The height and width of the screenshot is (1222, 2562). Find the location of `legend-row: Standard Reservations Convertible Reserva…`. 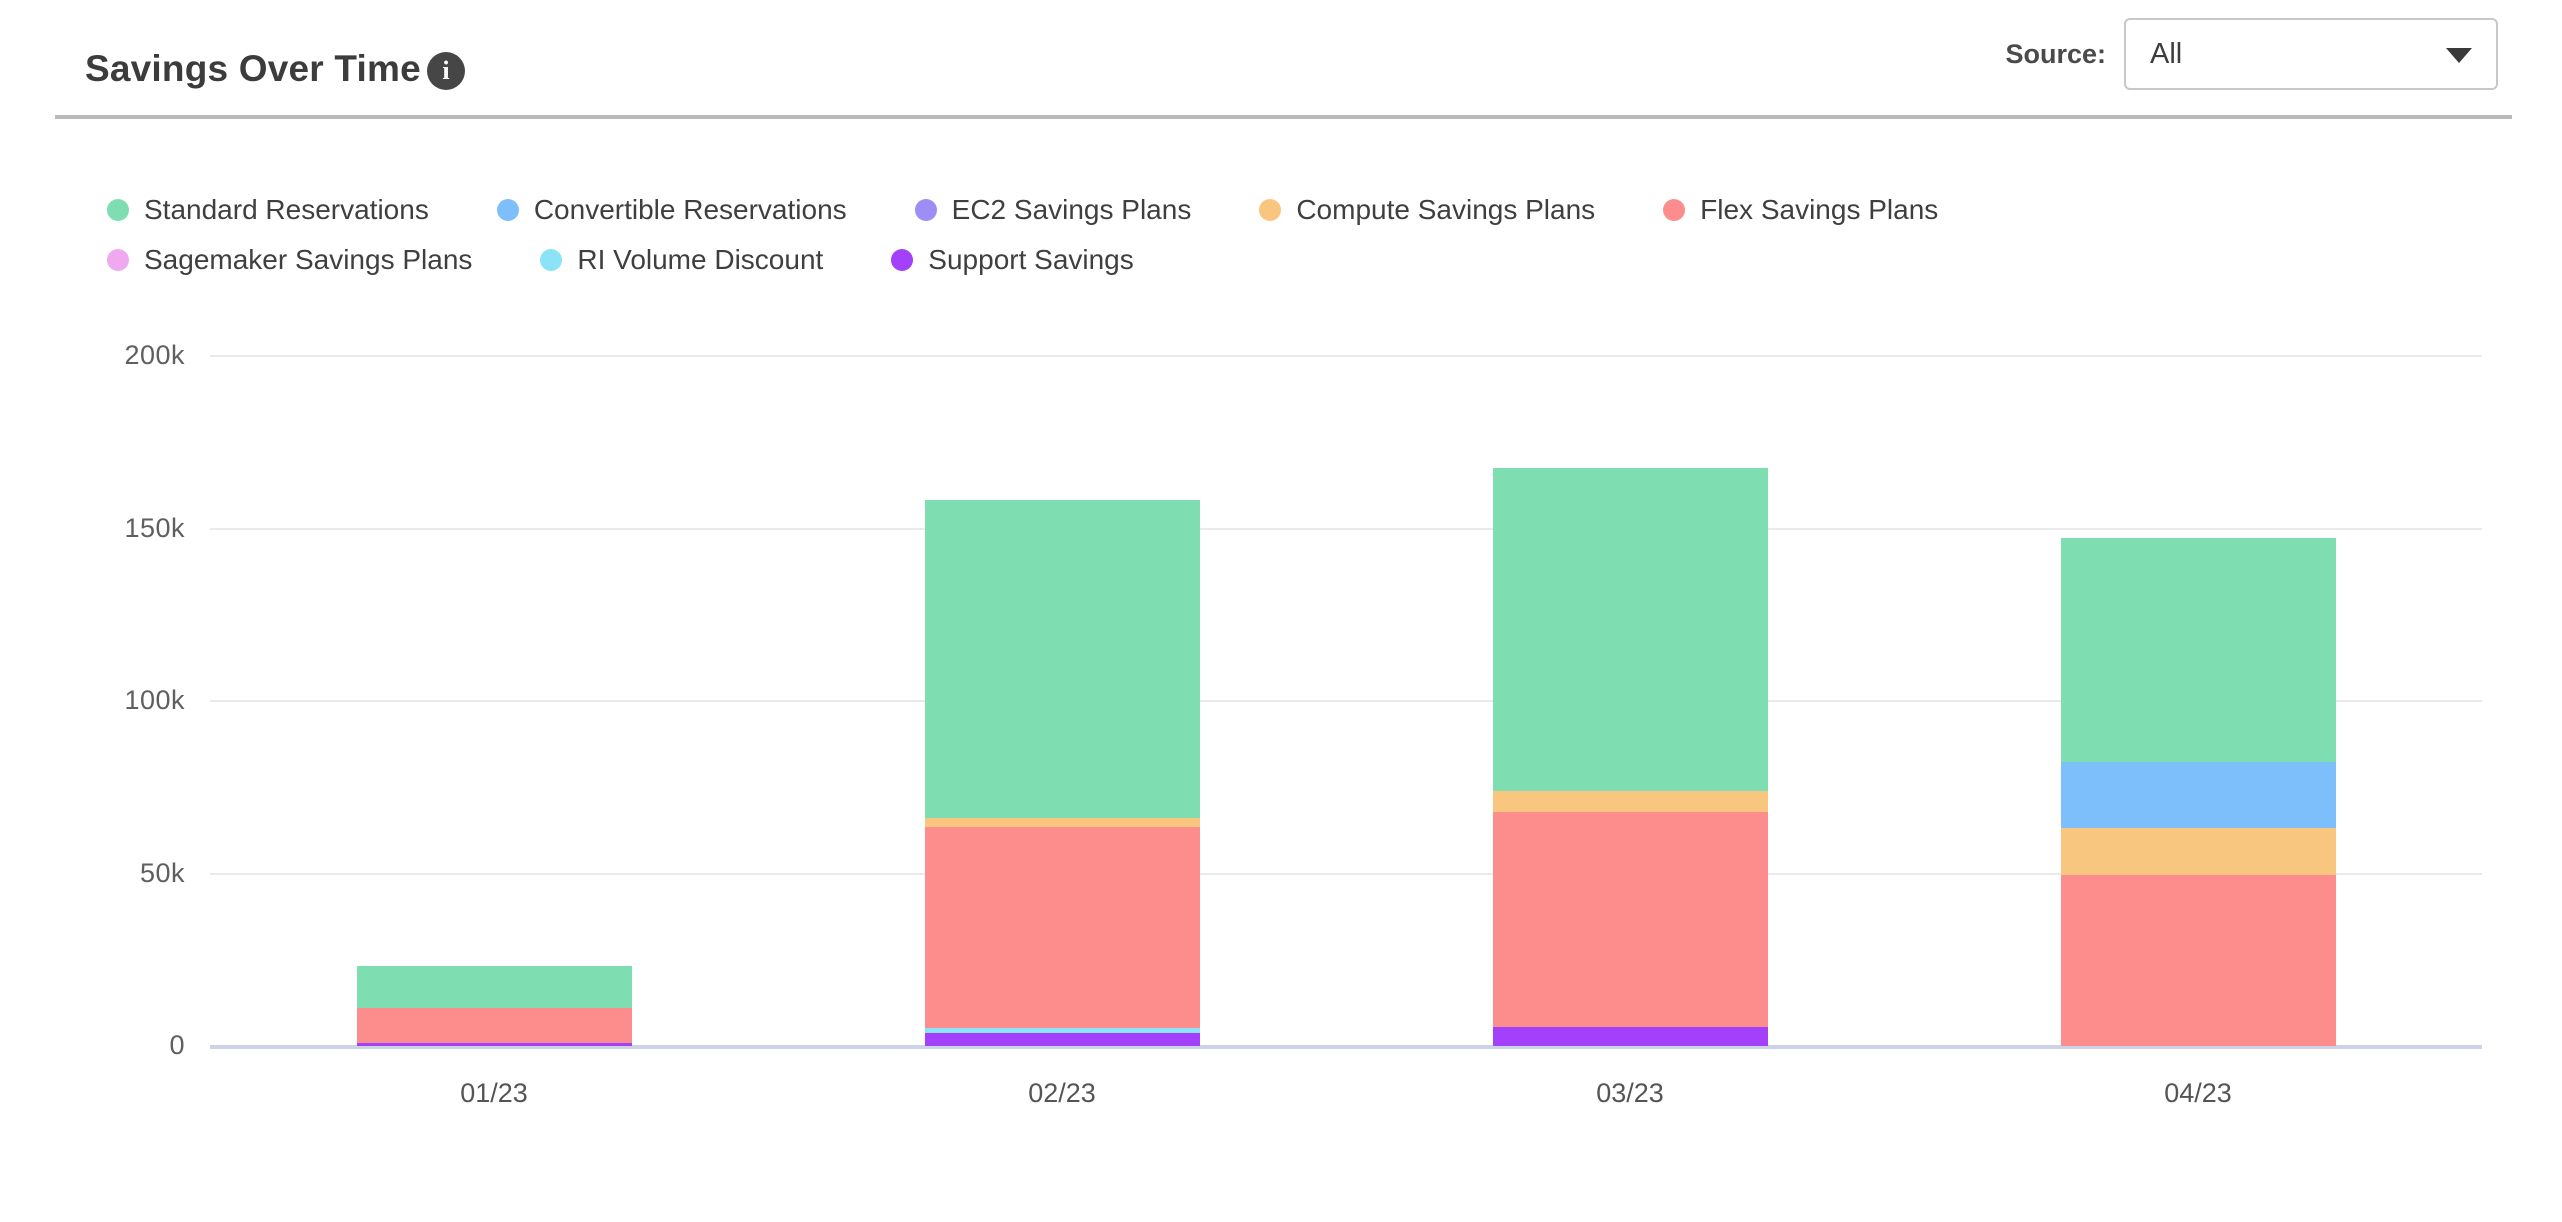

legend-row: Standard Reservations Convertible Reserva… is located at coordinates (1022, 210).